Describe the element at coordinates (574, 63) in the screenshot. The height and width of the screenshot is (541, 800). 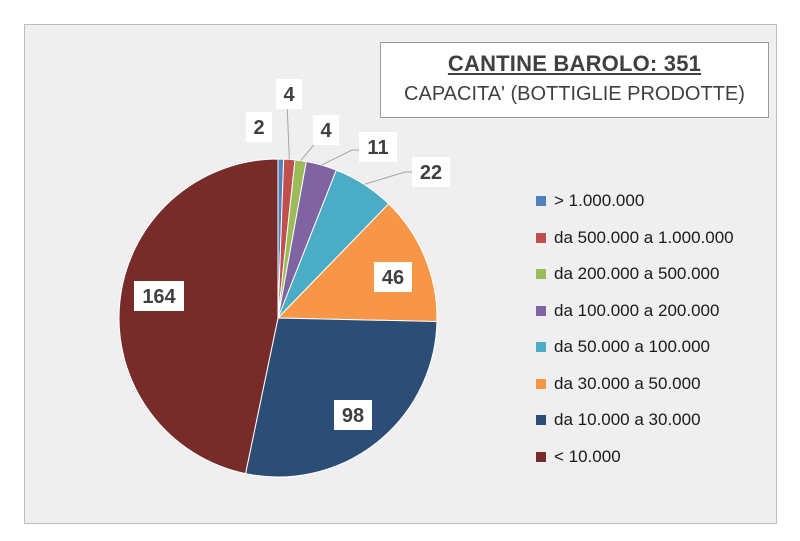
I see `chart-title: CANTINE BAROLO: 351` at that location.